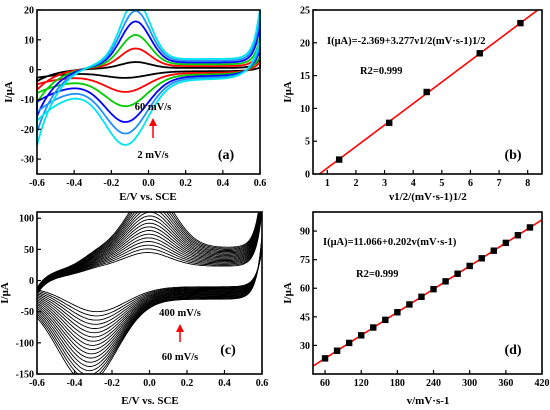 This screenshot has width=550, height=410. I want to click on panel-c-2-xtick-label: -0.4, so click(75, 383).